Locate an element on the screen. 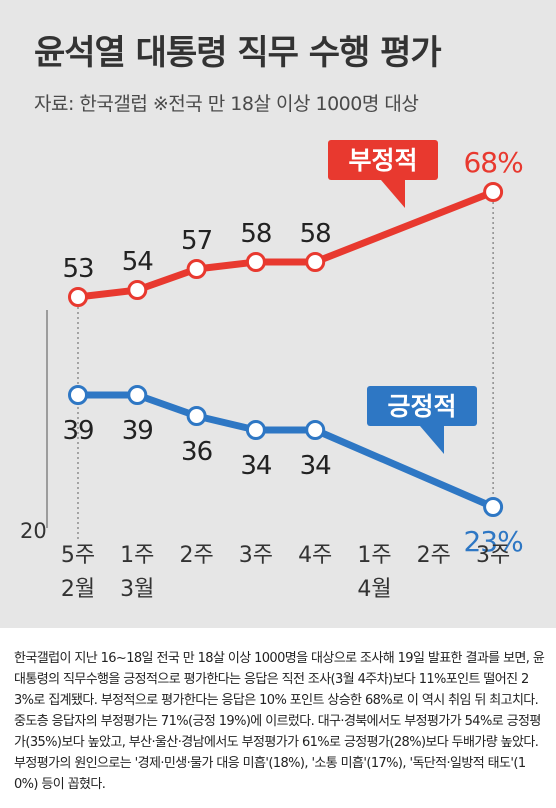 This screenshot has width=556, height=808. x-tick-label-5: 1주 is located at coordinates (374, 555).